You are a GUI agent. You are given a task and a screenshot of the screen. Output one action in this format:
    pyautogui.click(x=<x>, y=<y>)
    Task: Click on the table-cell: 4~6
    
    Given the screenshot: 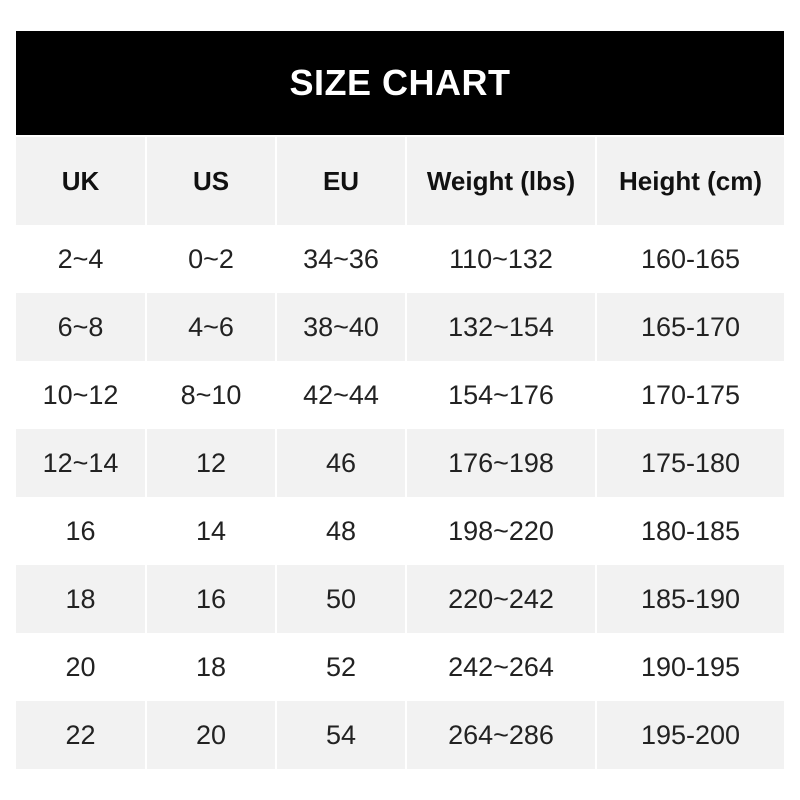 What is the action you would take?
    pyautogui.click(x=211, y=327)
    